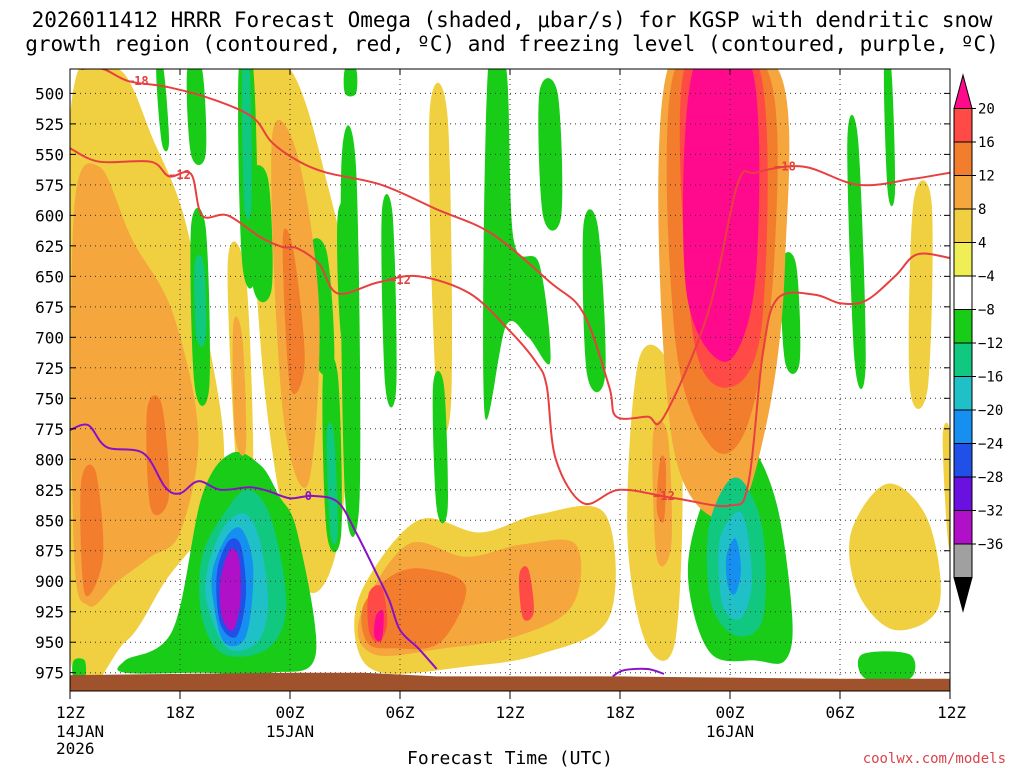  I want to click on y-tick-label: 975, so click(49, 673).